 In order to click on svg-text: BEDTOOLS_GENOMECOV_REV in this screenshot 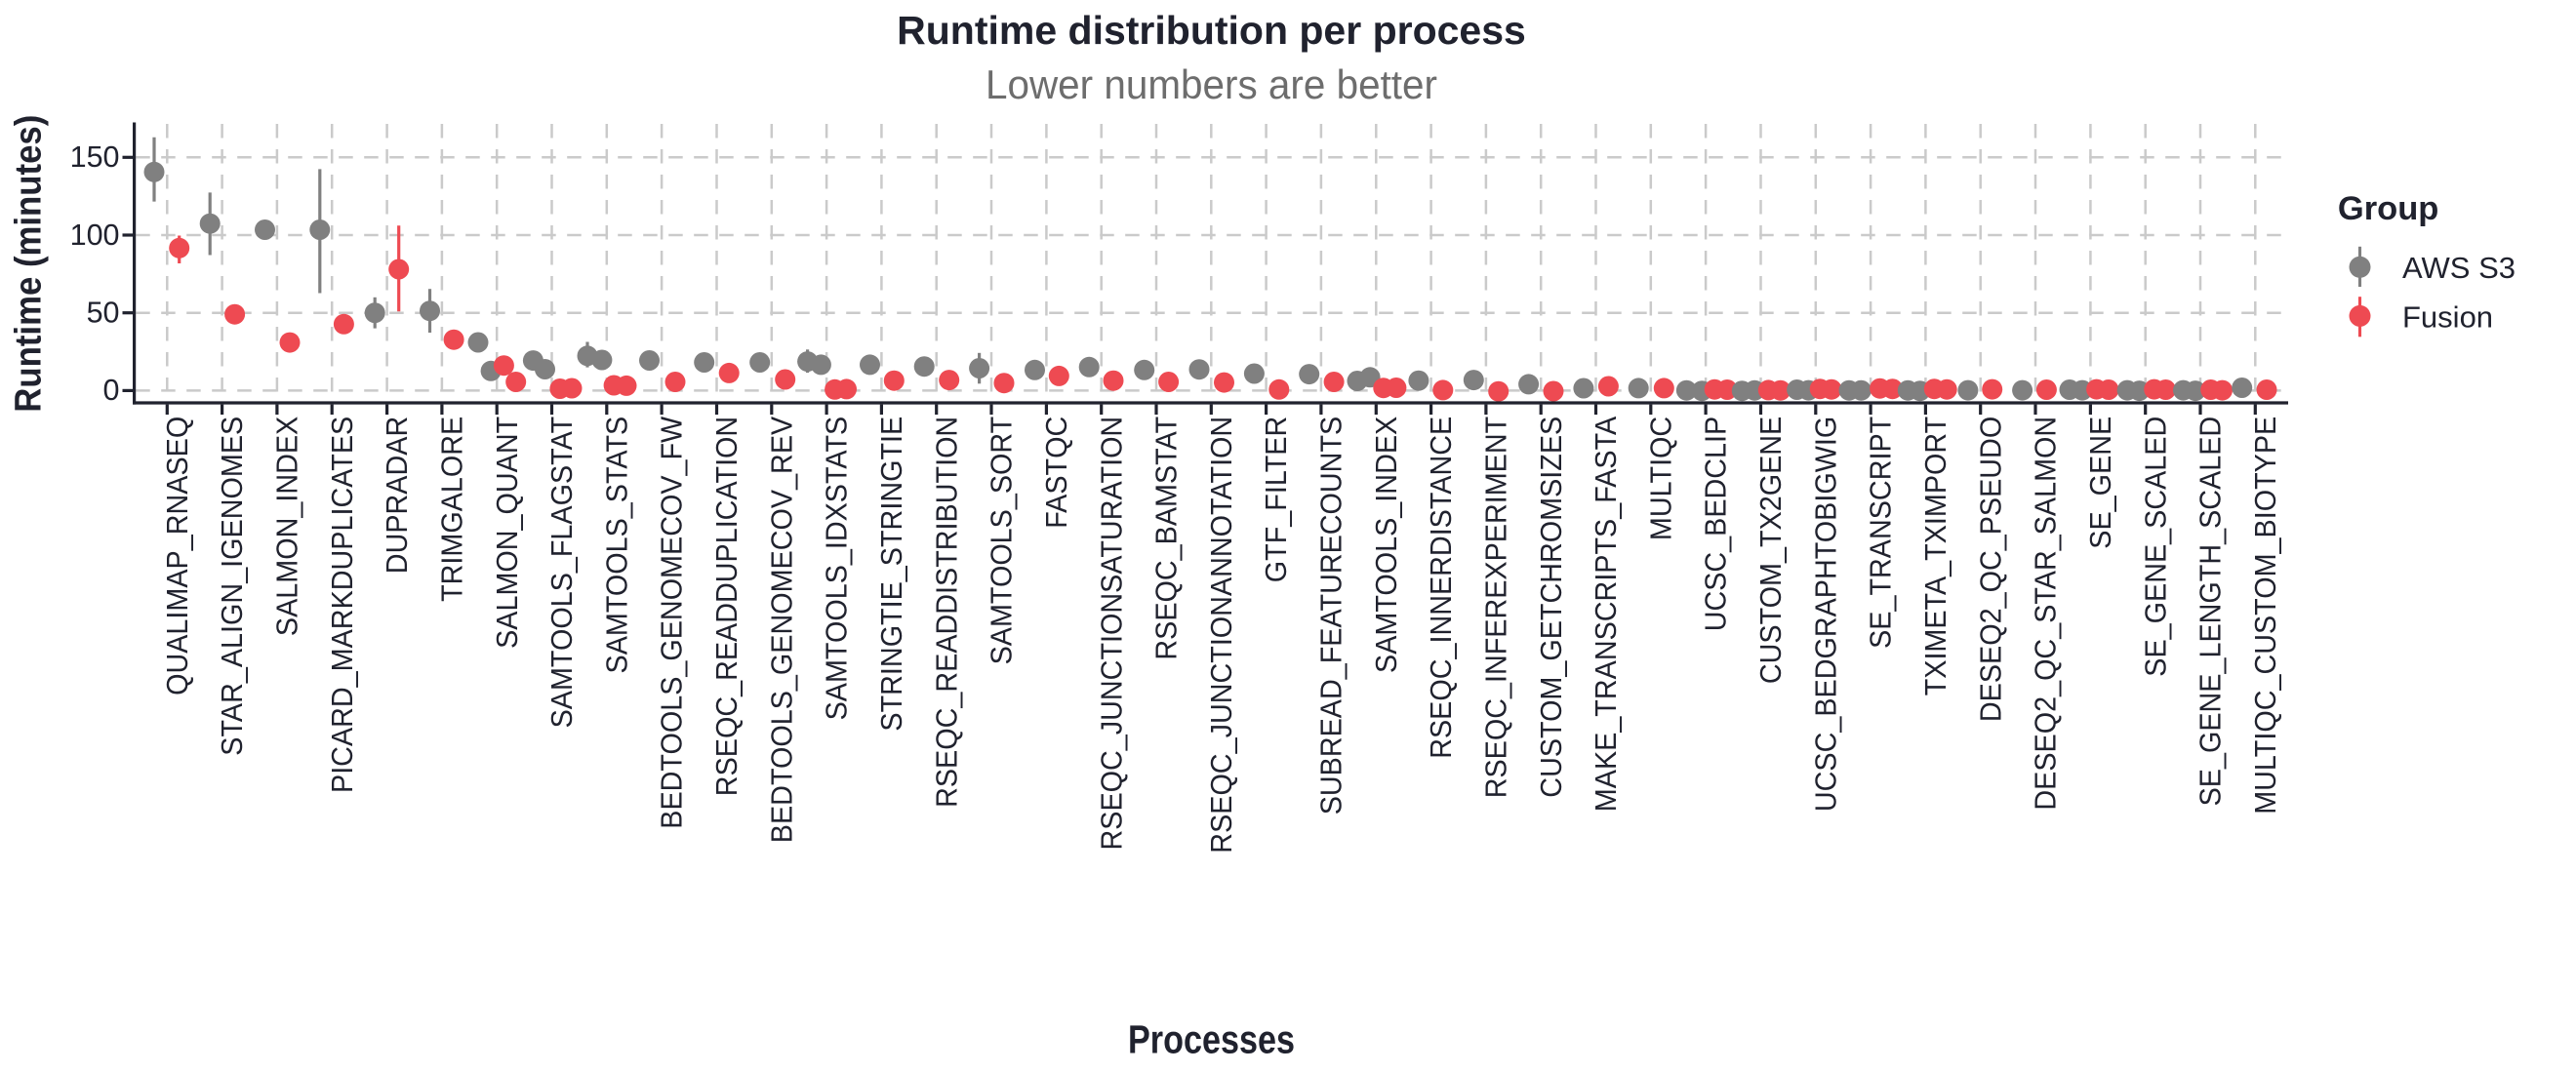, I will do `click(781, 629)`.